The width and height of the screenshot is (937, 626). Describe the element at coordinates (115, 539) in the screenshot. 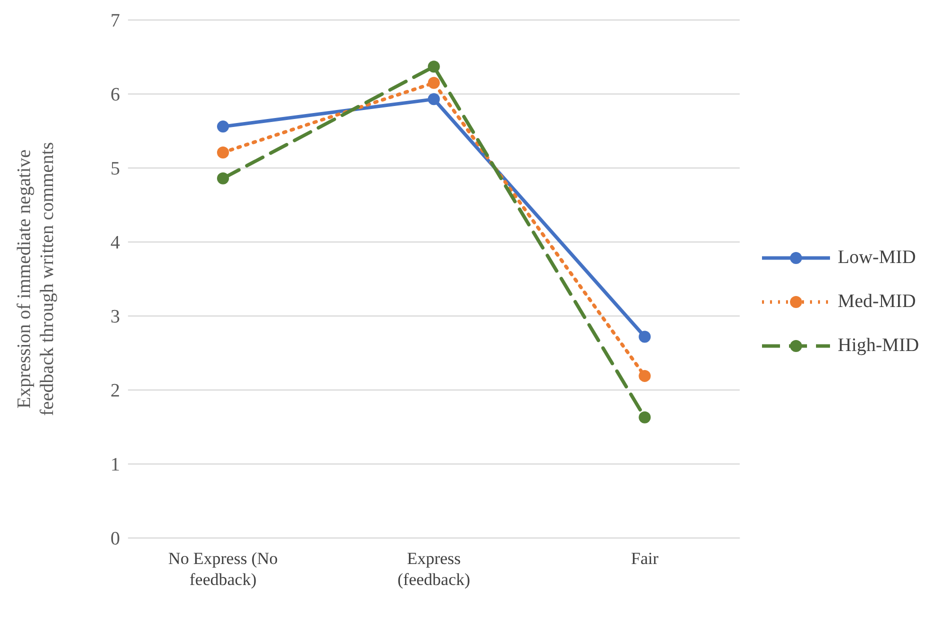

I see `y-tick-label: 0` at that location.